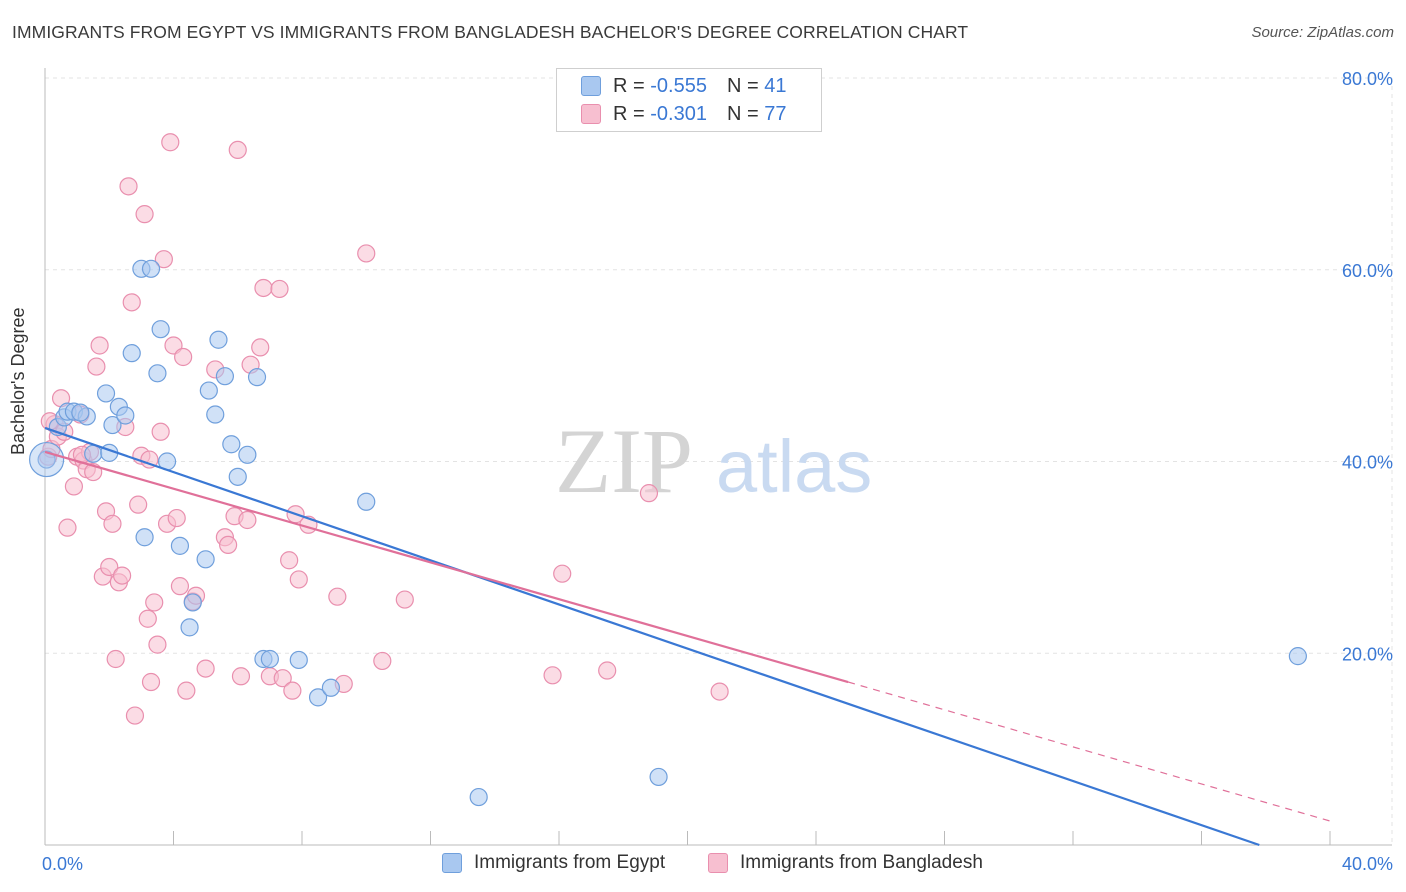 This screenshot has height=892, width=1406. I want to click on bangladesh-legend-label: Immigrants from Bangladesh, so click(861, 862).